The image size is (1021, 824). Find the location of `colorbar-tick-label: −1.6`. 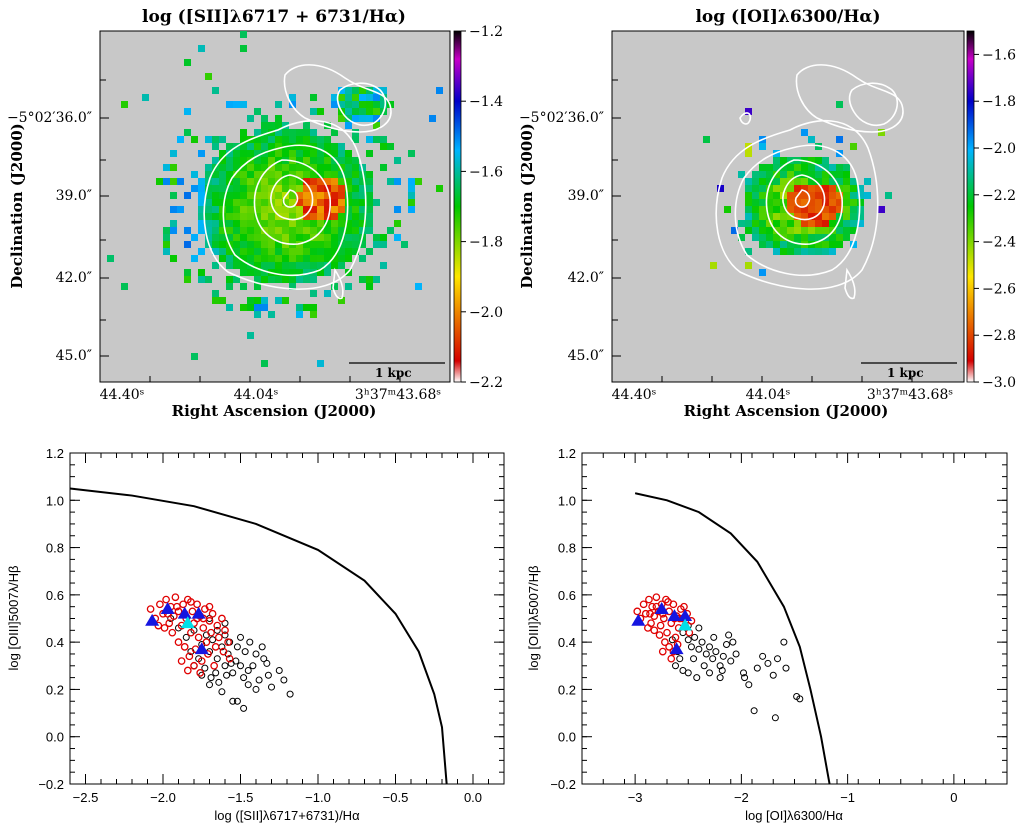

colorbar-tick-label: −1.6 is located at coordinates (999, 55).